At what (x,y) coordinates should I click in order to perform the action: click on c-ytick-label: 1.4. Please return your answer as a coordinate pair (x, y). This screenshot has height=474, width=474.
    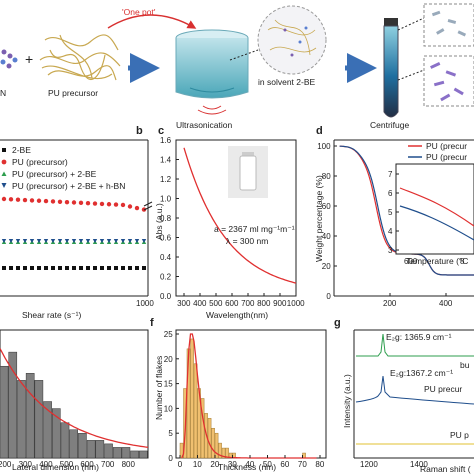
    Looking at the image, I should click on (166, 160).